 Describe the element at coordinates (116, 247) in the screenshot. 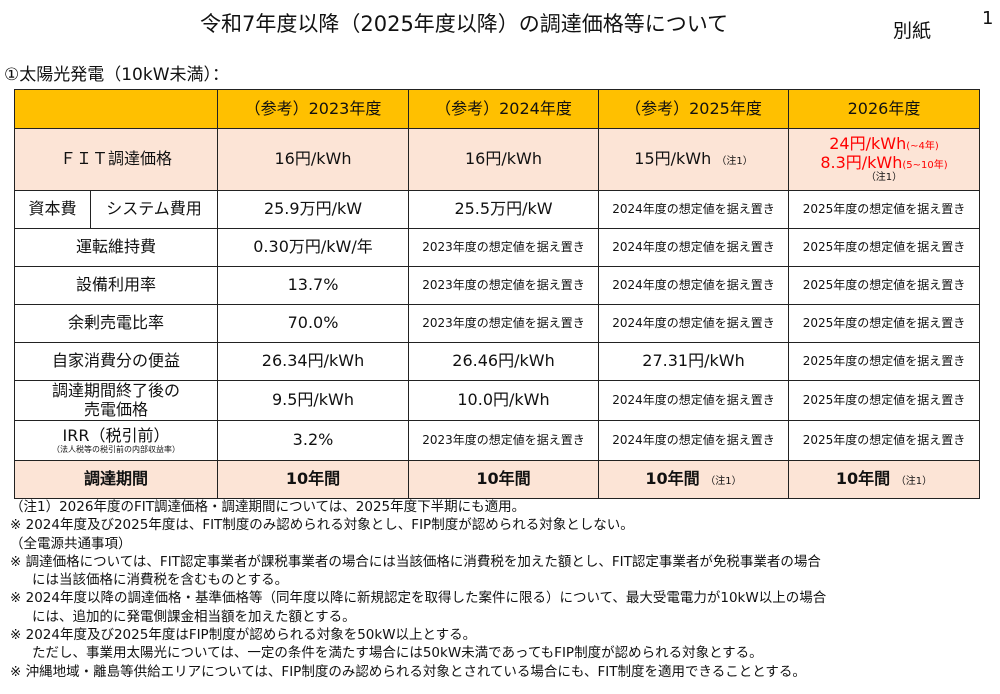

I see `row-label: 運転維持費` at that location.